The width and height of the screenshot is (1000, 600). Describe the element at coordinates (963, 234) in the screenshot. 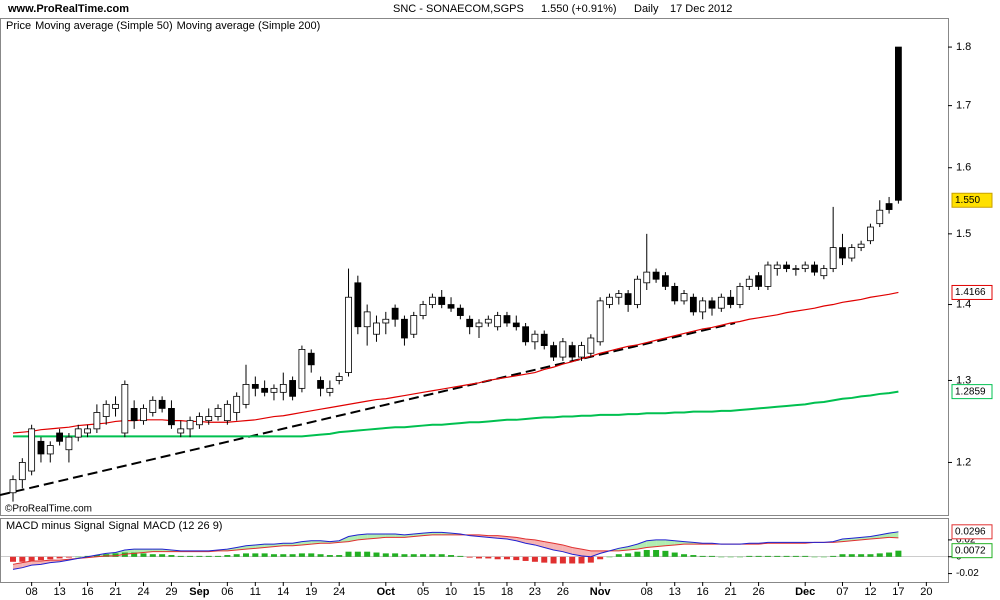

I see `y-tick-label: 1.5` at that location.